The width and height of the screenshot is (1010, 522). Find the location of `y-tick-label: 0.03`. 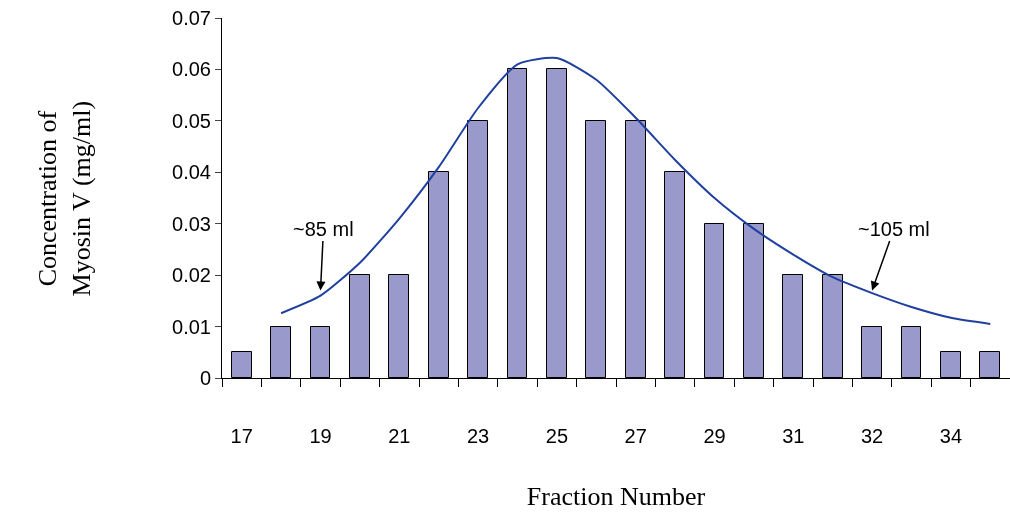

y-tick-label: 0.03 is located at coordinates (191, 223).